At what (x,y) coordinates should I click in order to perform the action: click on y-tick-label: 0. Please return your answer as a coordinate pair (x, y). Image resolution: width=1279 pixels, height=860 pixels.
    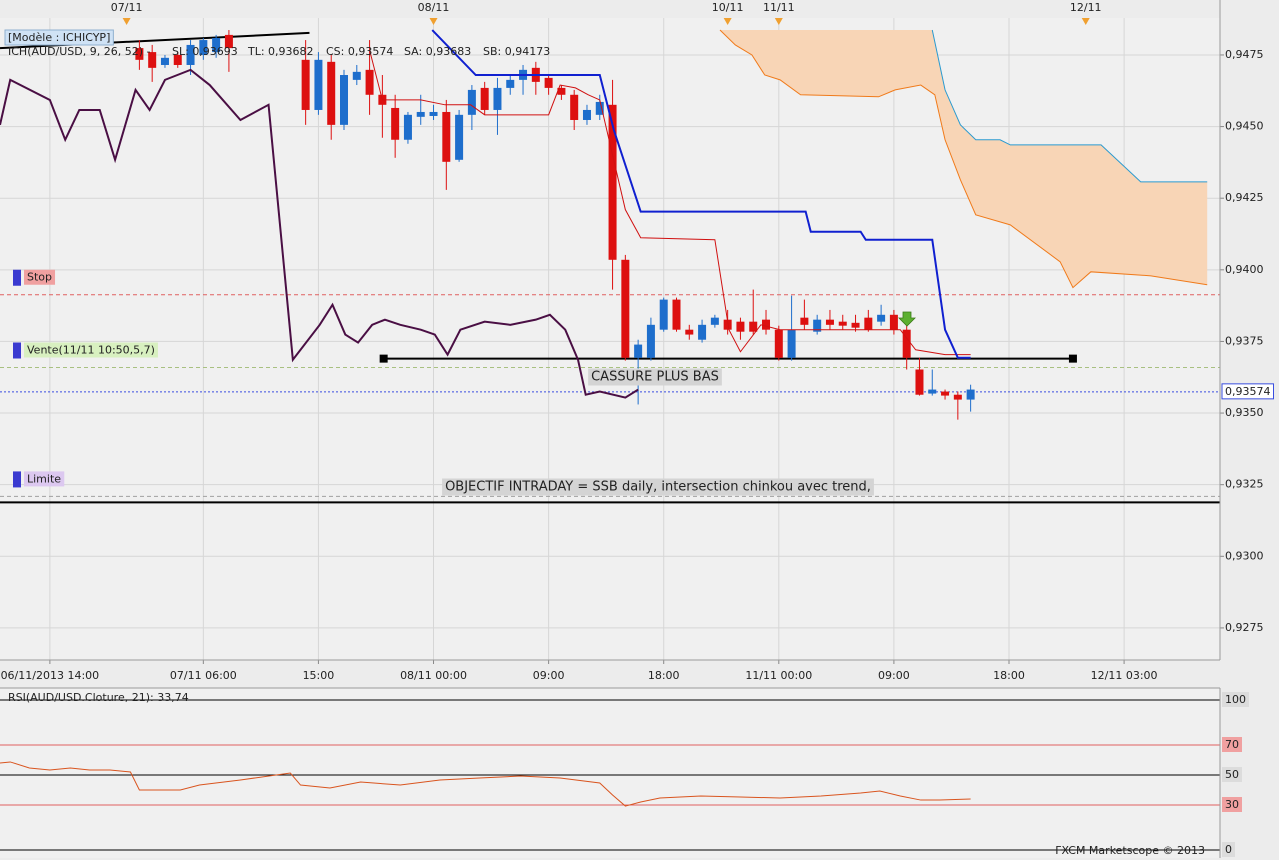
    Looking at the image, I should click on (1228, 849).